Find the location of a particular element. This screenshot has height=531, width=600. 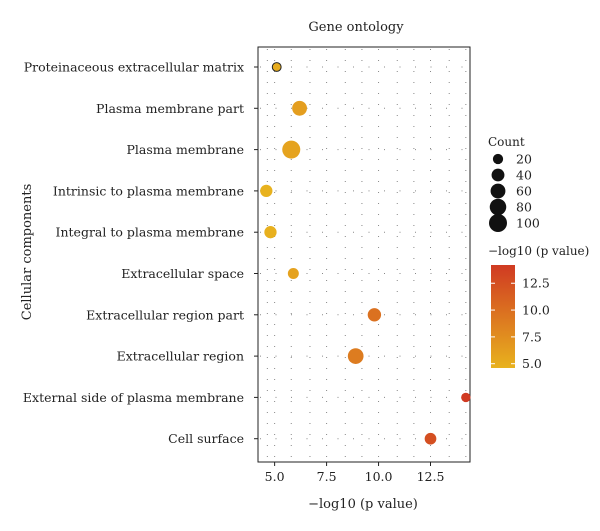

color-legend: −log10 (p value) 12.5 10.0 7.5 5.0 is located at coordinates (538, 307).